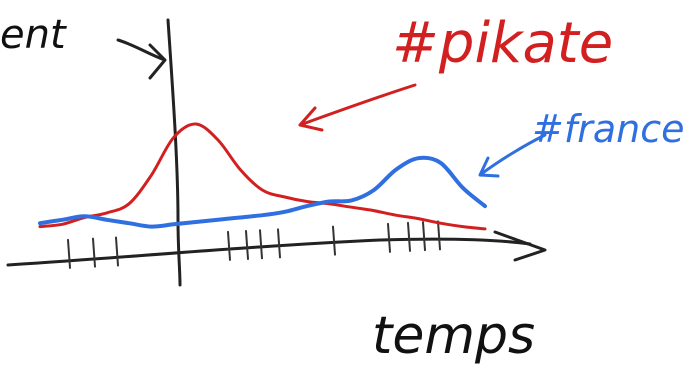  What do you see at coordinates (608, 129) in the screenshot?
I see `legend-label-france: #france` at bounding box center [608, 129].